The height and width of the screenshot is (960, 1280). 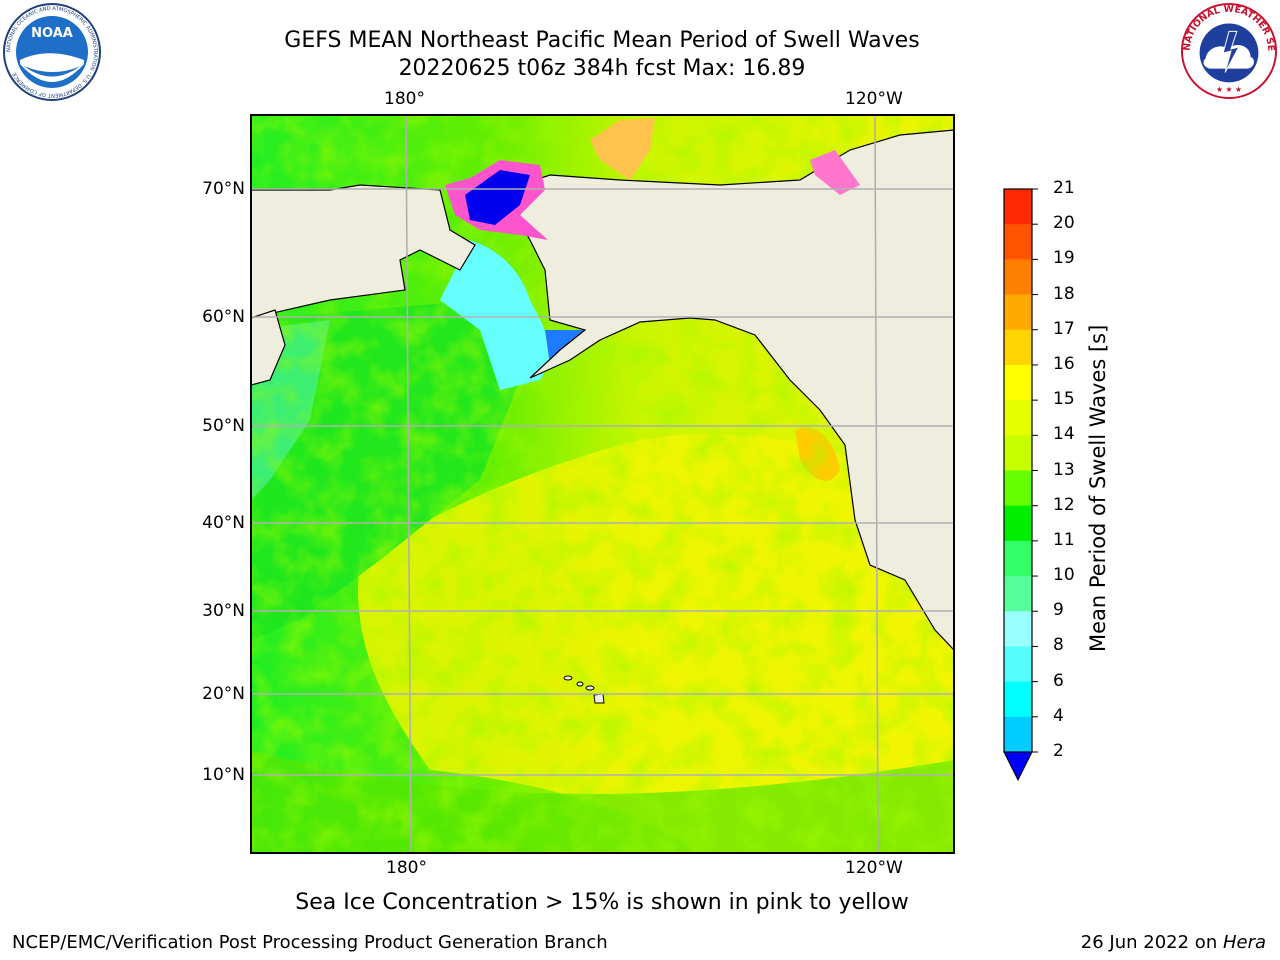 I want to click on bering-sea-short-period, so click(x=495, y=315).